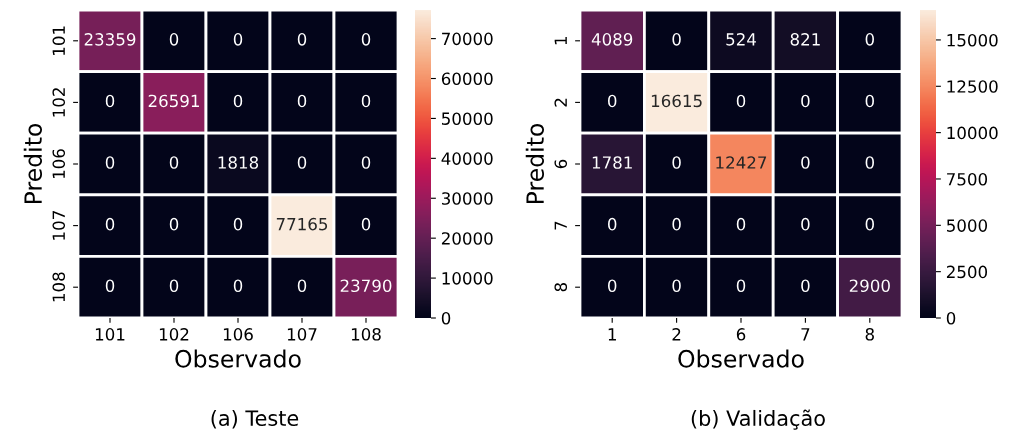 The image size is (1031, 437). I want to click on data-label: 1781, so click(612, 162).